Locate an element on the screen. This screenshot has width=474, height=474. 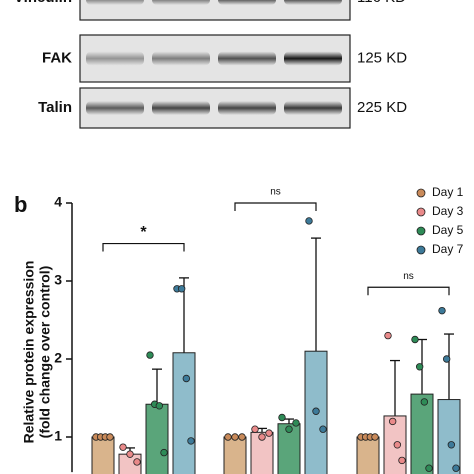
y-tick-label: 3 is located at coordinates (58, 280).